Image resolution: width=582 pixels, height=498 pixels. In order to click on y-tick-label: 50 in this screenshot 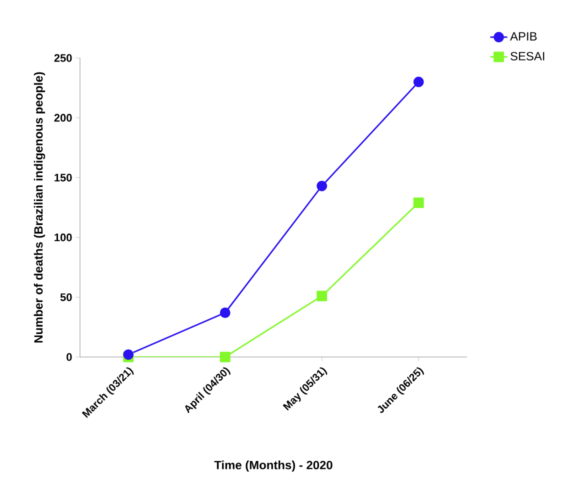, I will do `click(66, 297)`.